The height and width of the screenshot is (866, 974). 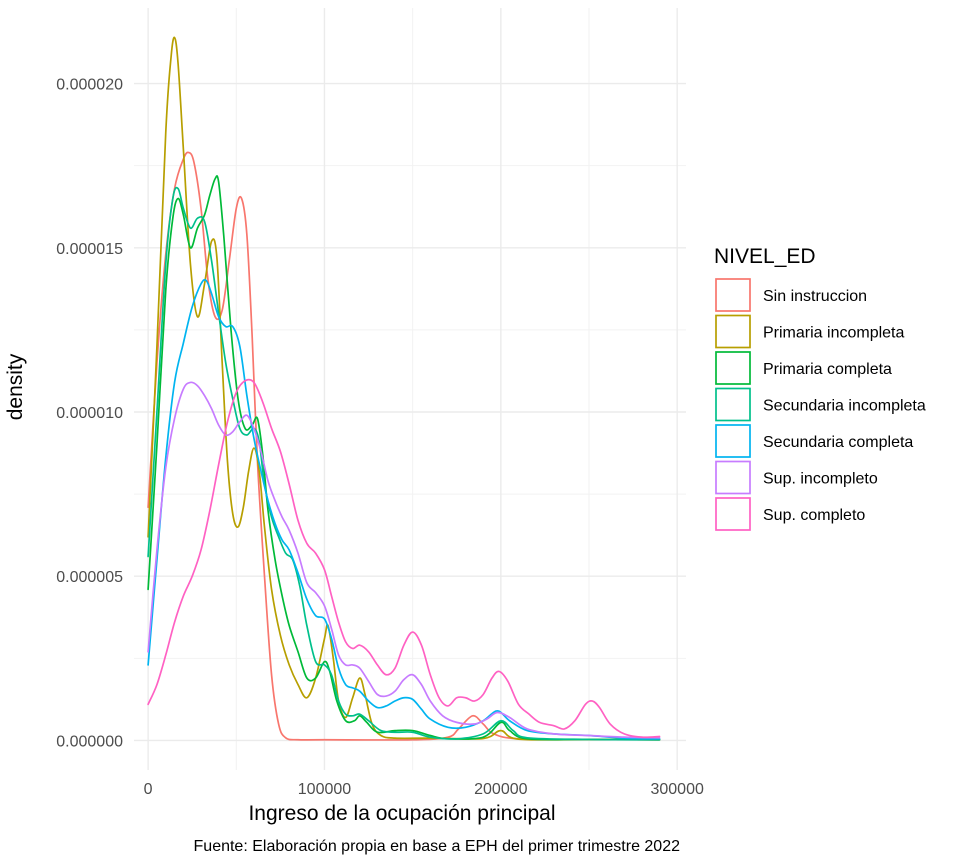 I want to click on legend-item-secundaria-completa: Secundaria completa, so click(x=814, y=441).